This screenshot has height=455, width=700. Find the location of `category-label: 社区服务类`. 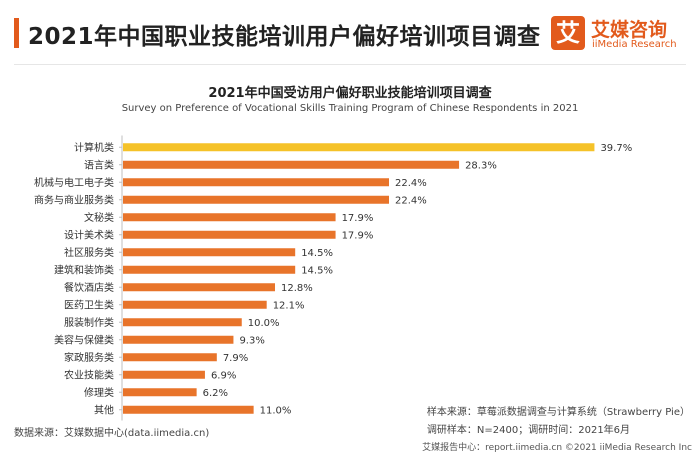

category-label: 社区服务类 is located at coordinates (89, 252).